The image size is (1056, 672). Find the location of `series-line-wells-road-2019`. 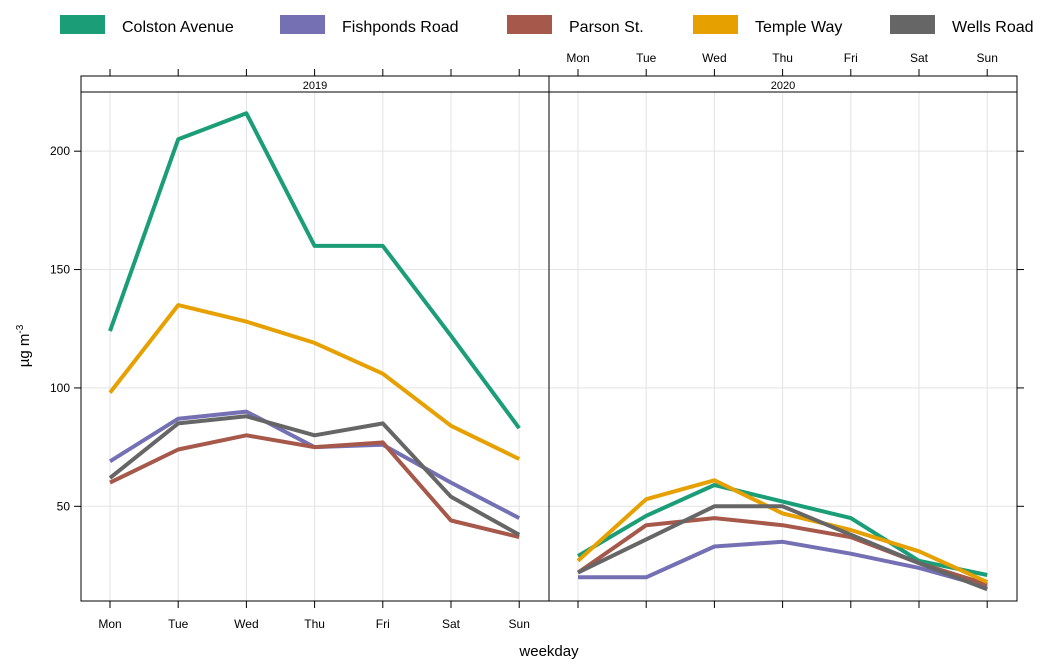

series-line-wells-road-2019 is located at coordinates (314, 475).